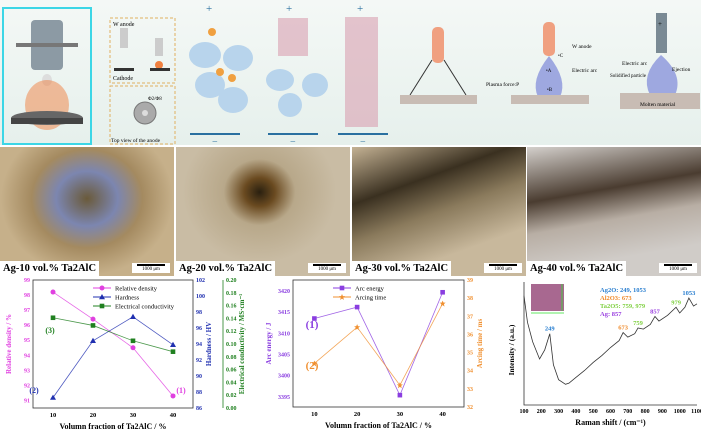 The width and height of the screenshot is (701, 431). What do you see at coordinates (582, 47) in the screenshot?
I see `w-anode-label: W anode` at bounding box center [582, 47].